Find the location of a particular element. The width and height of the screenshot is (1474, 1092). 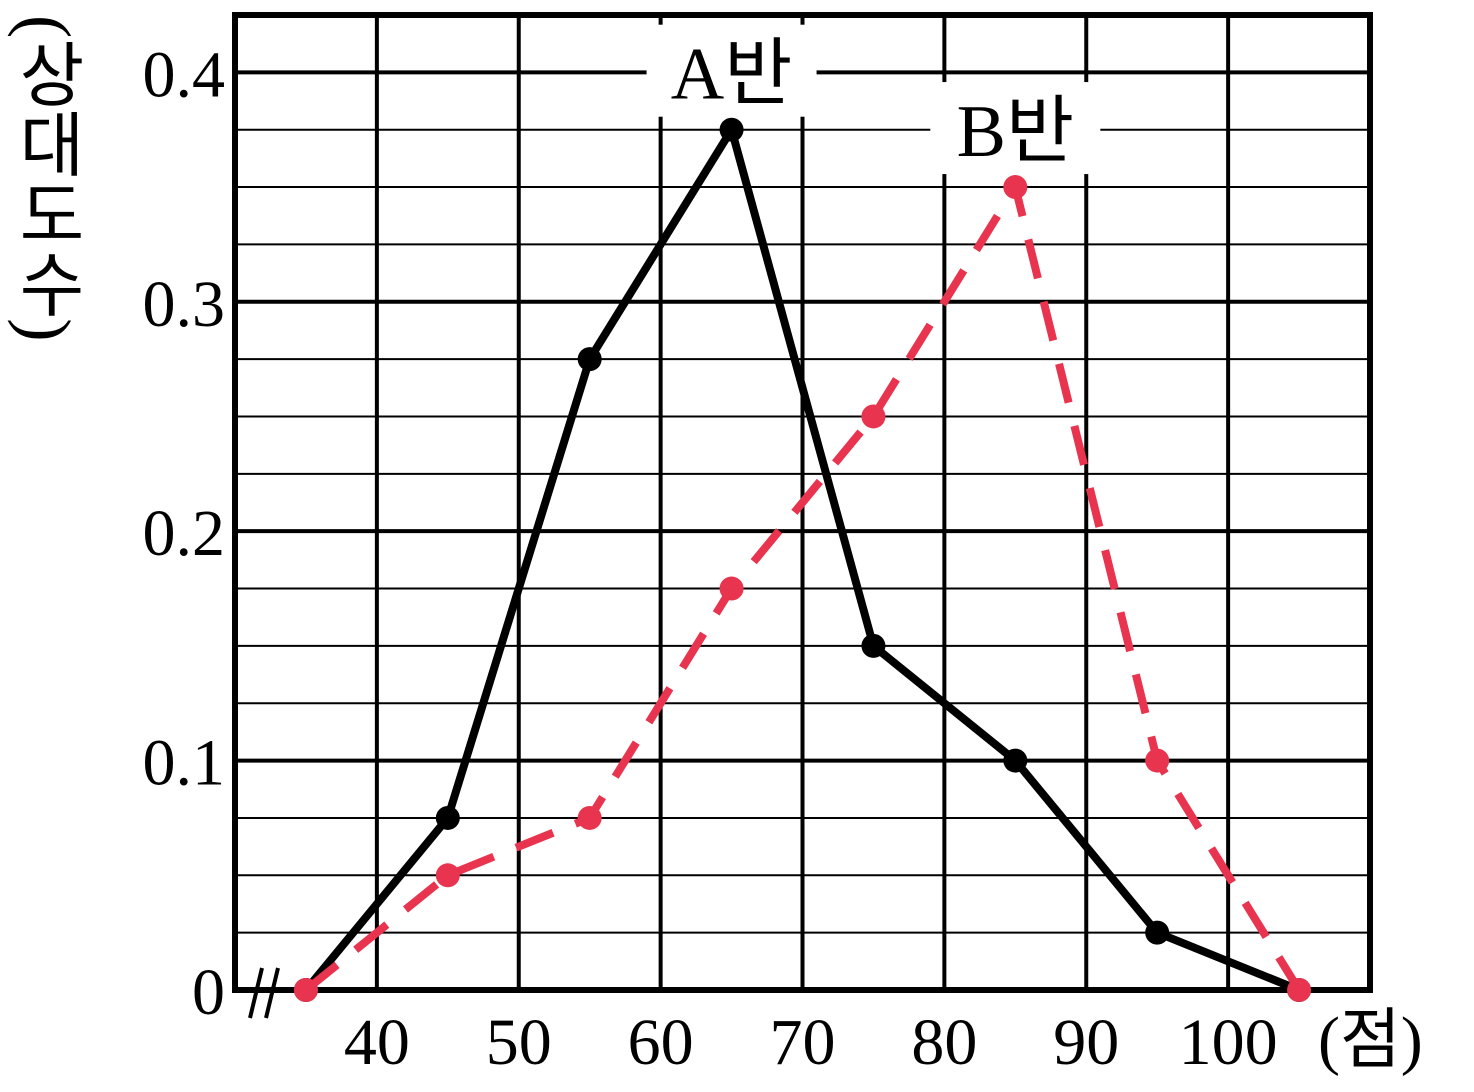

x-tick-label: 70 is located at coordinates (803, 1042).